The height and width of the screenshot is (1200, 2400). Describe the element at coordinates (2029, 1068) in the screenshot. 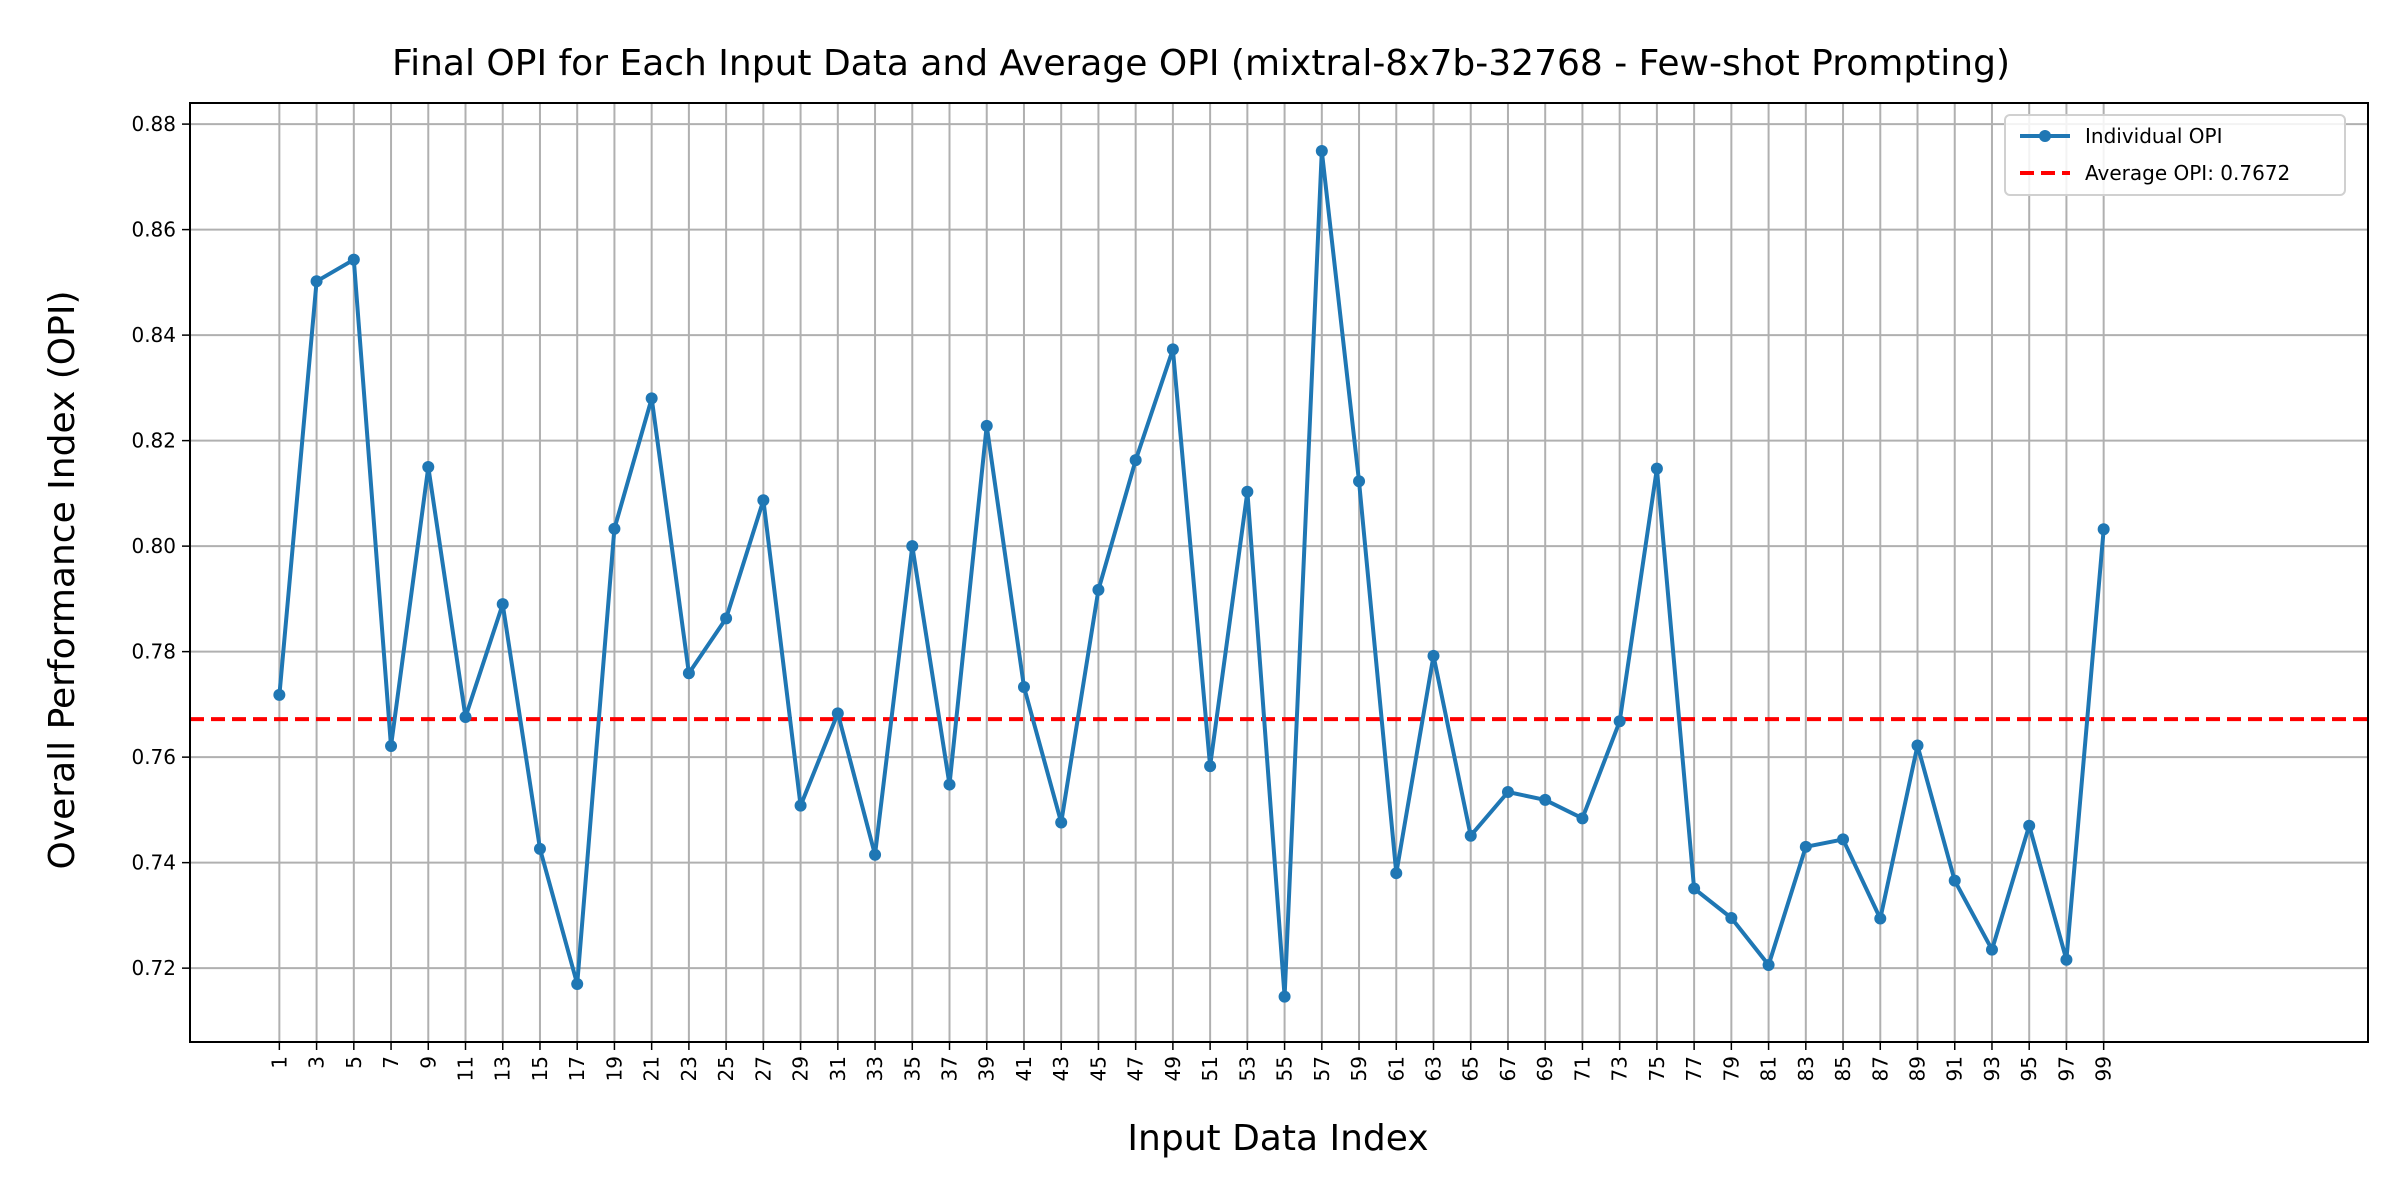

I see `x-tick-label: 95` at that location.